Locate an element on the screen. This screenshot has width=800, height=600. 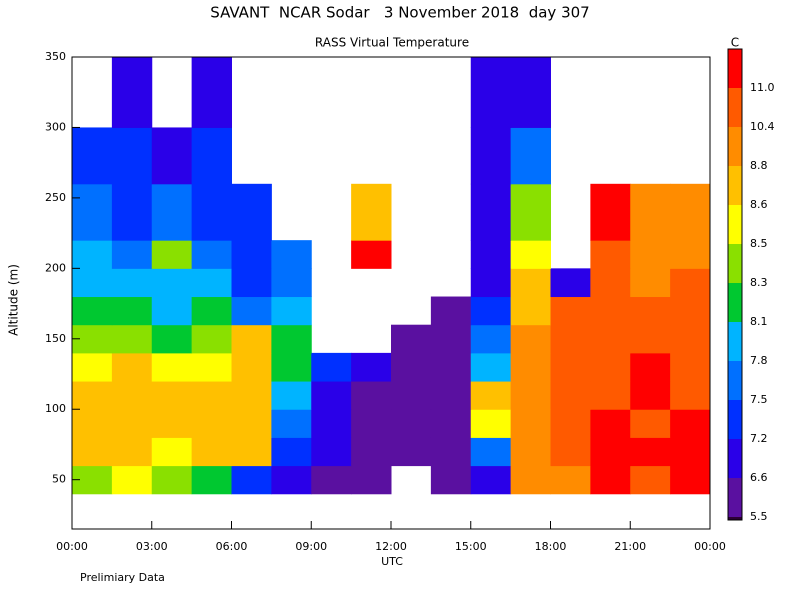
colorbar-tick-label: 5.5 is located at coordinates (759, 516).